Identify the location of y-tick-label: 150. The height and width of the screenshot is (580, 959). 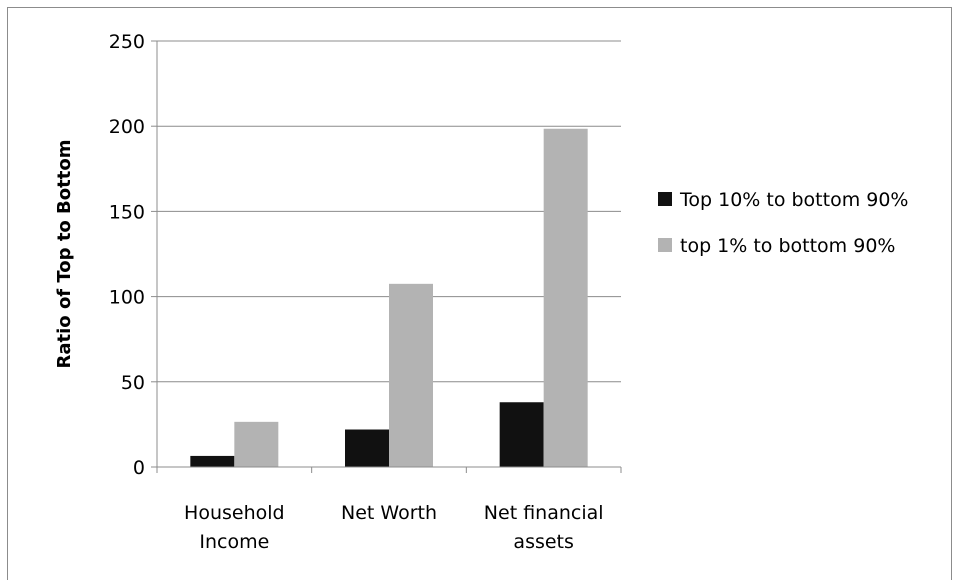
(127, 212).